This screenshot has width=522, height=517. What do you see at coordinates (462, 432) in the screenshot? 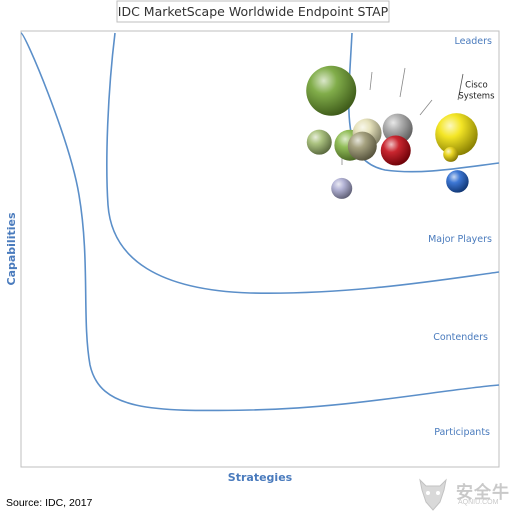
I see `zone-label-participants: Participants` at bounding box center [462, 432].